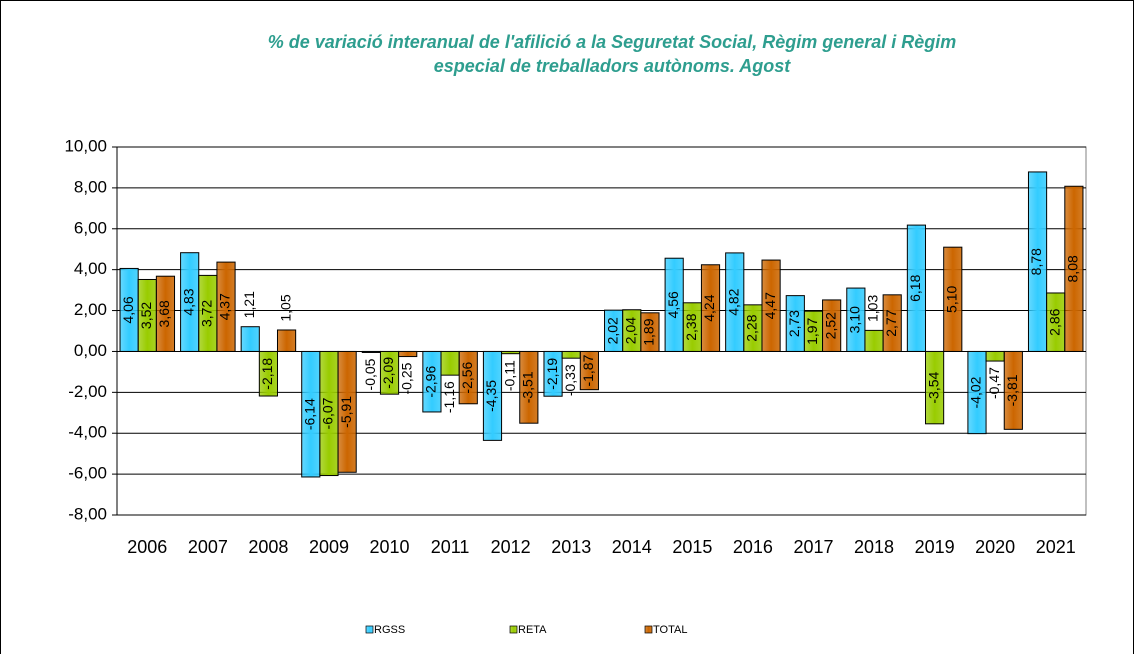  Describe the element at coordinates (813, 547) in the screenshot. I see `x-tick-label: 2017` at that location.